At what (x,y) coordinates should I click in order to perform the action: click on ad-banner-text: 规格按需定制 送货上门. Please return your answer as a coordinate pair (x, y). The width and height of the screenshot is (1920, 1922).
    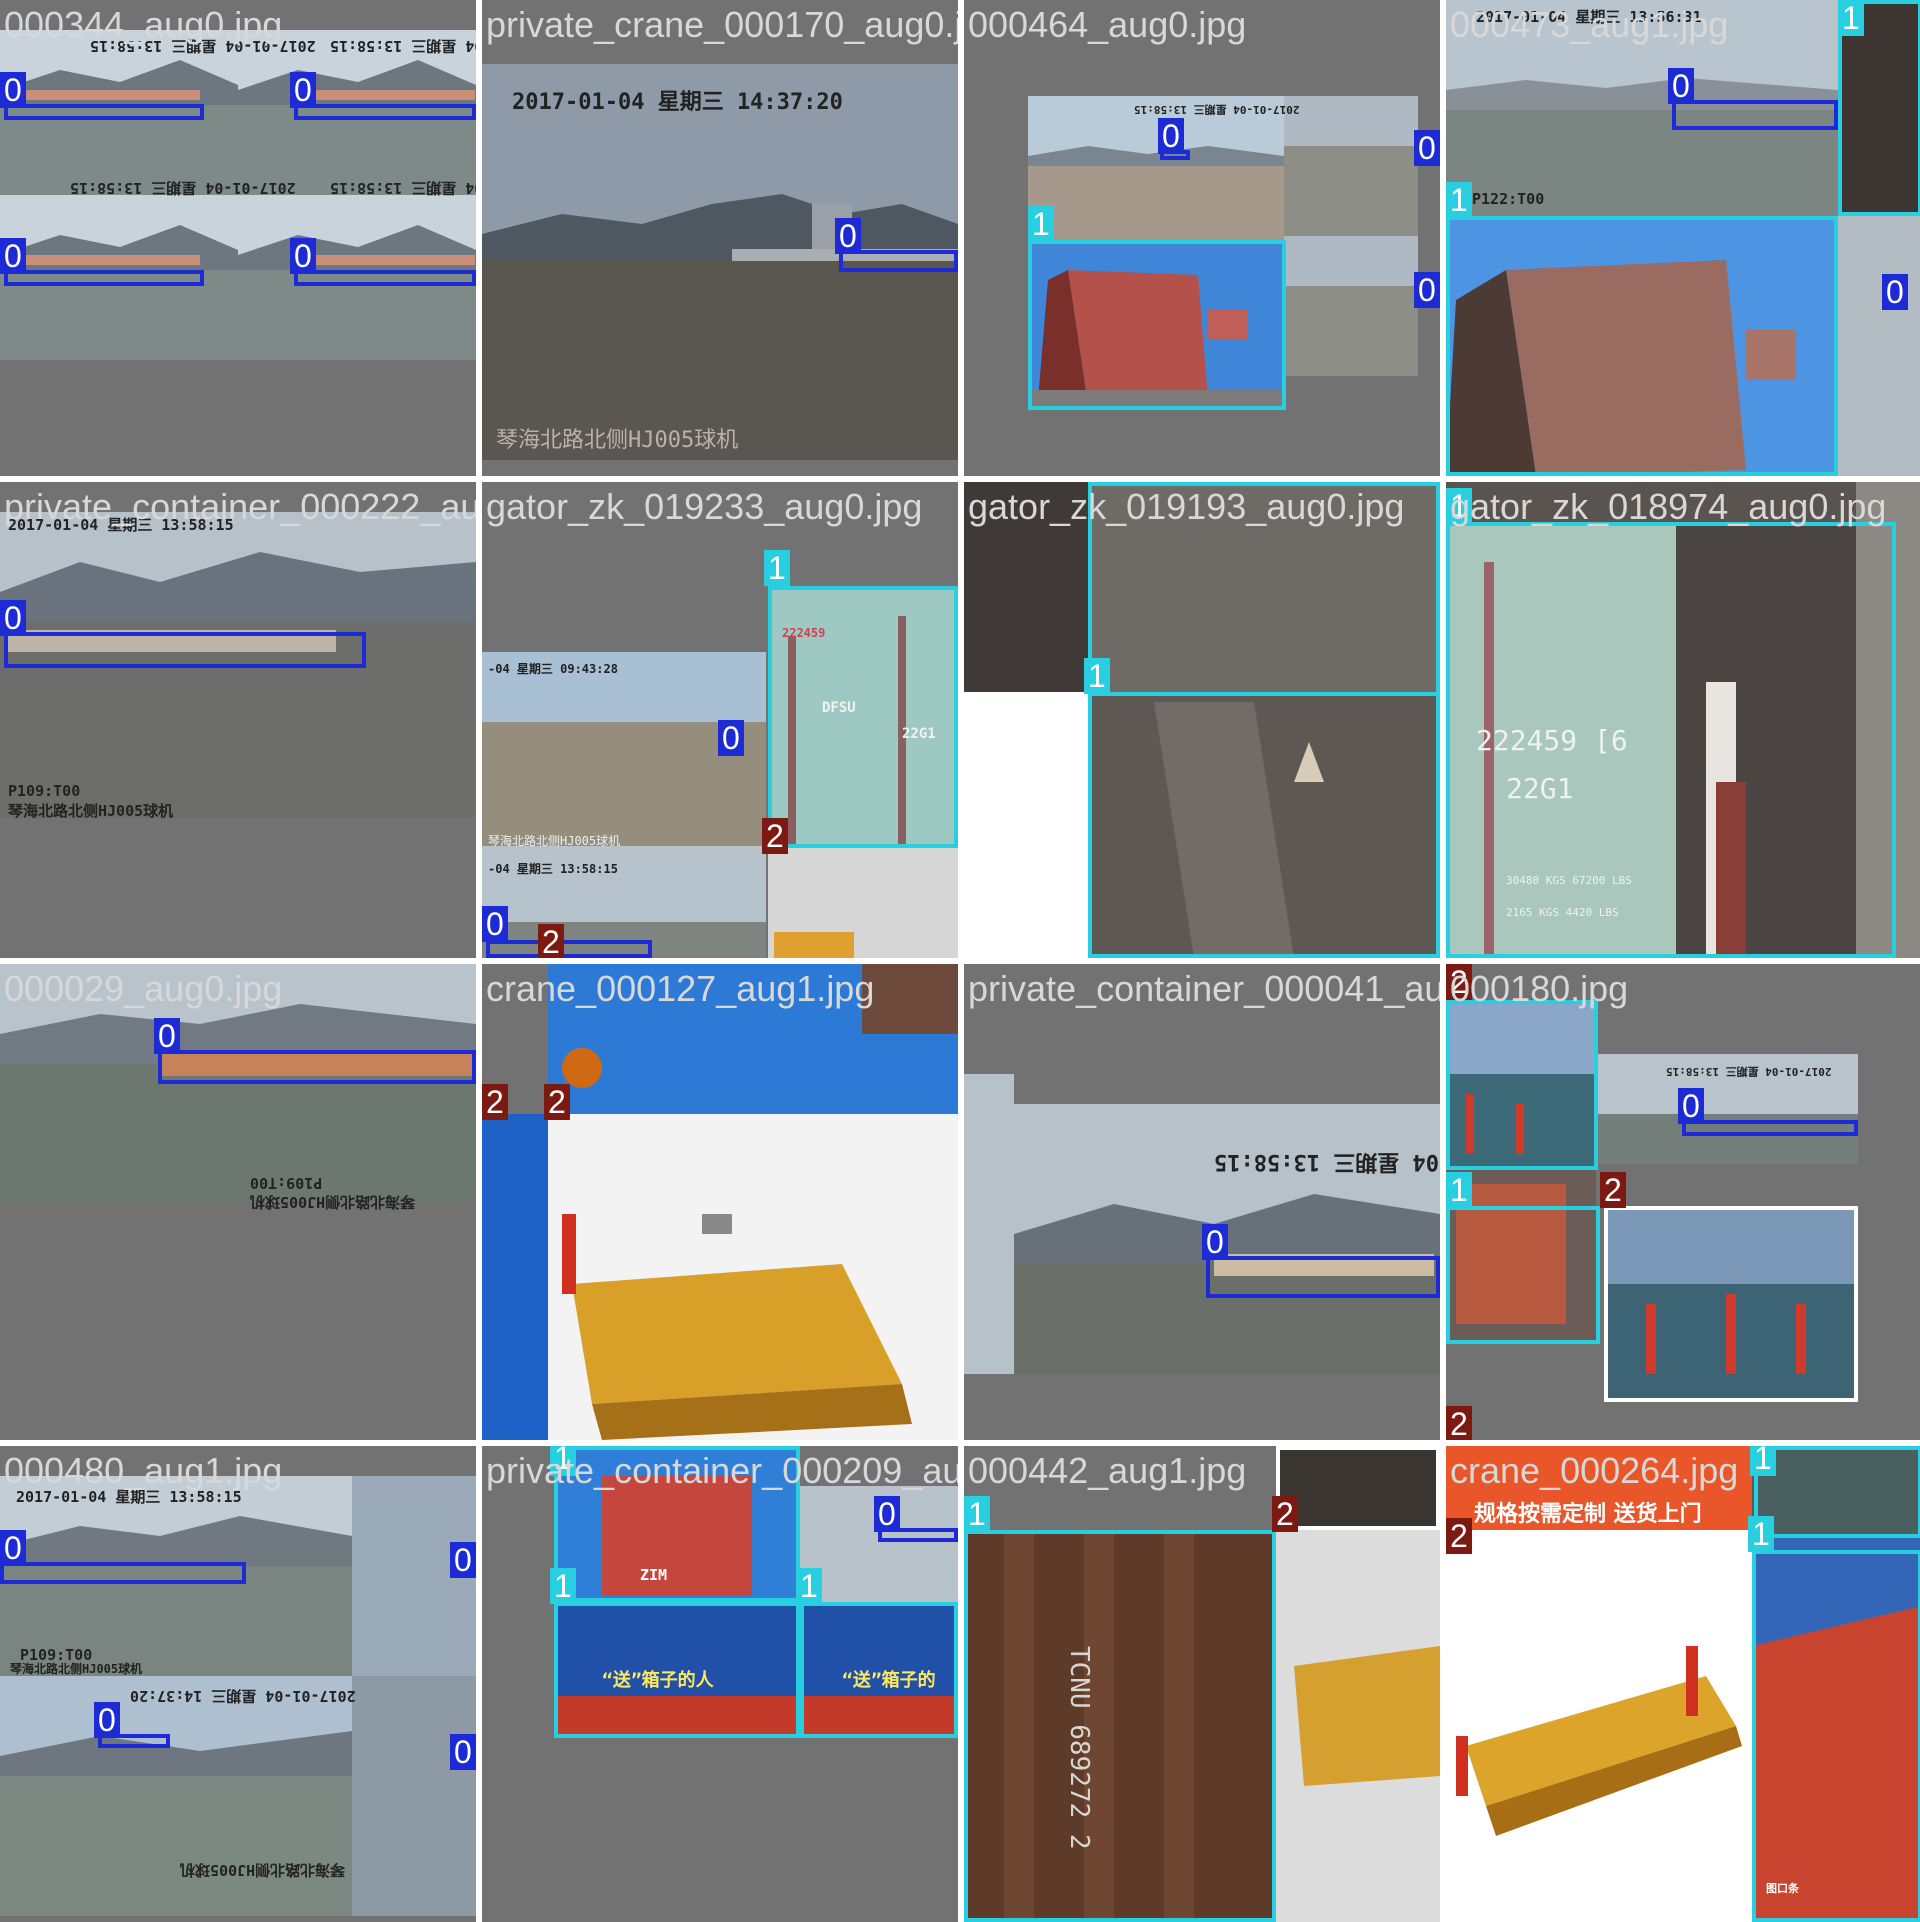
    Looking at the image, I should click on (1588, 1514).